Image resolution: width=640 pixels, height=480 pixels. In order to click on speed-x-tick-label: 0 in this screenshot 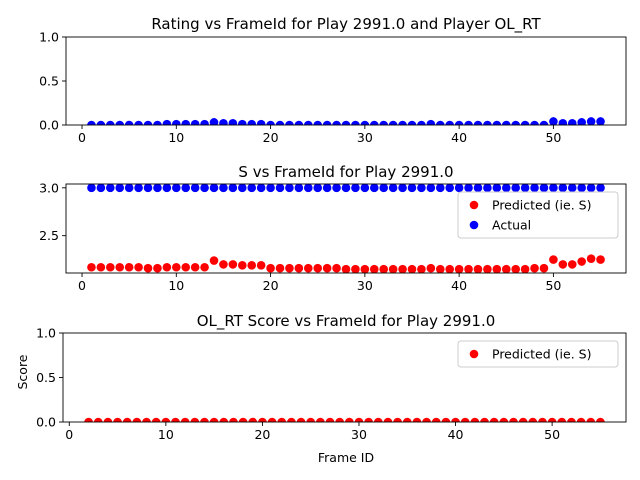, I will do `click(82, 285)`.